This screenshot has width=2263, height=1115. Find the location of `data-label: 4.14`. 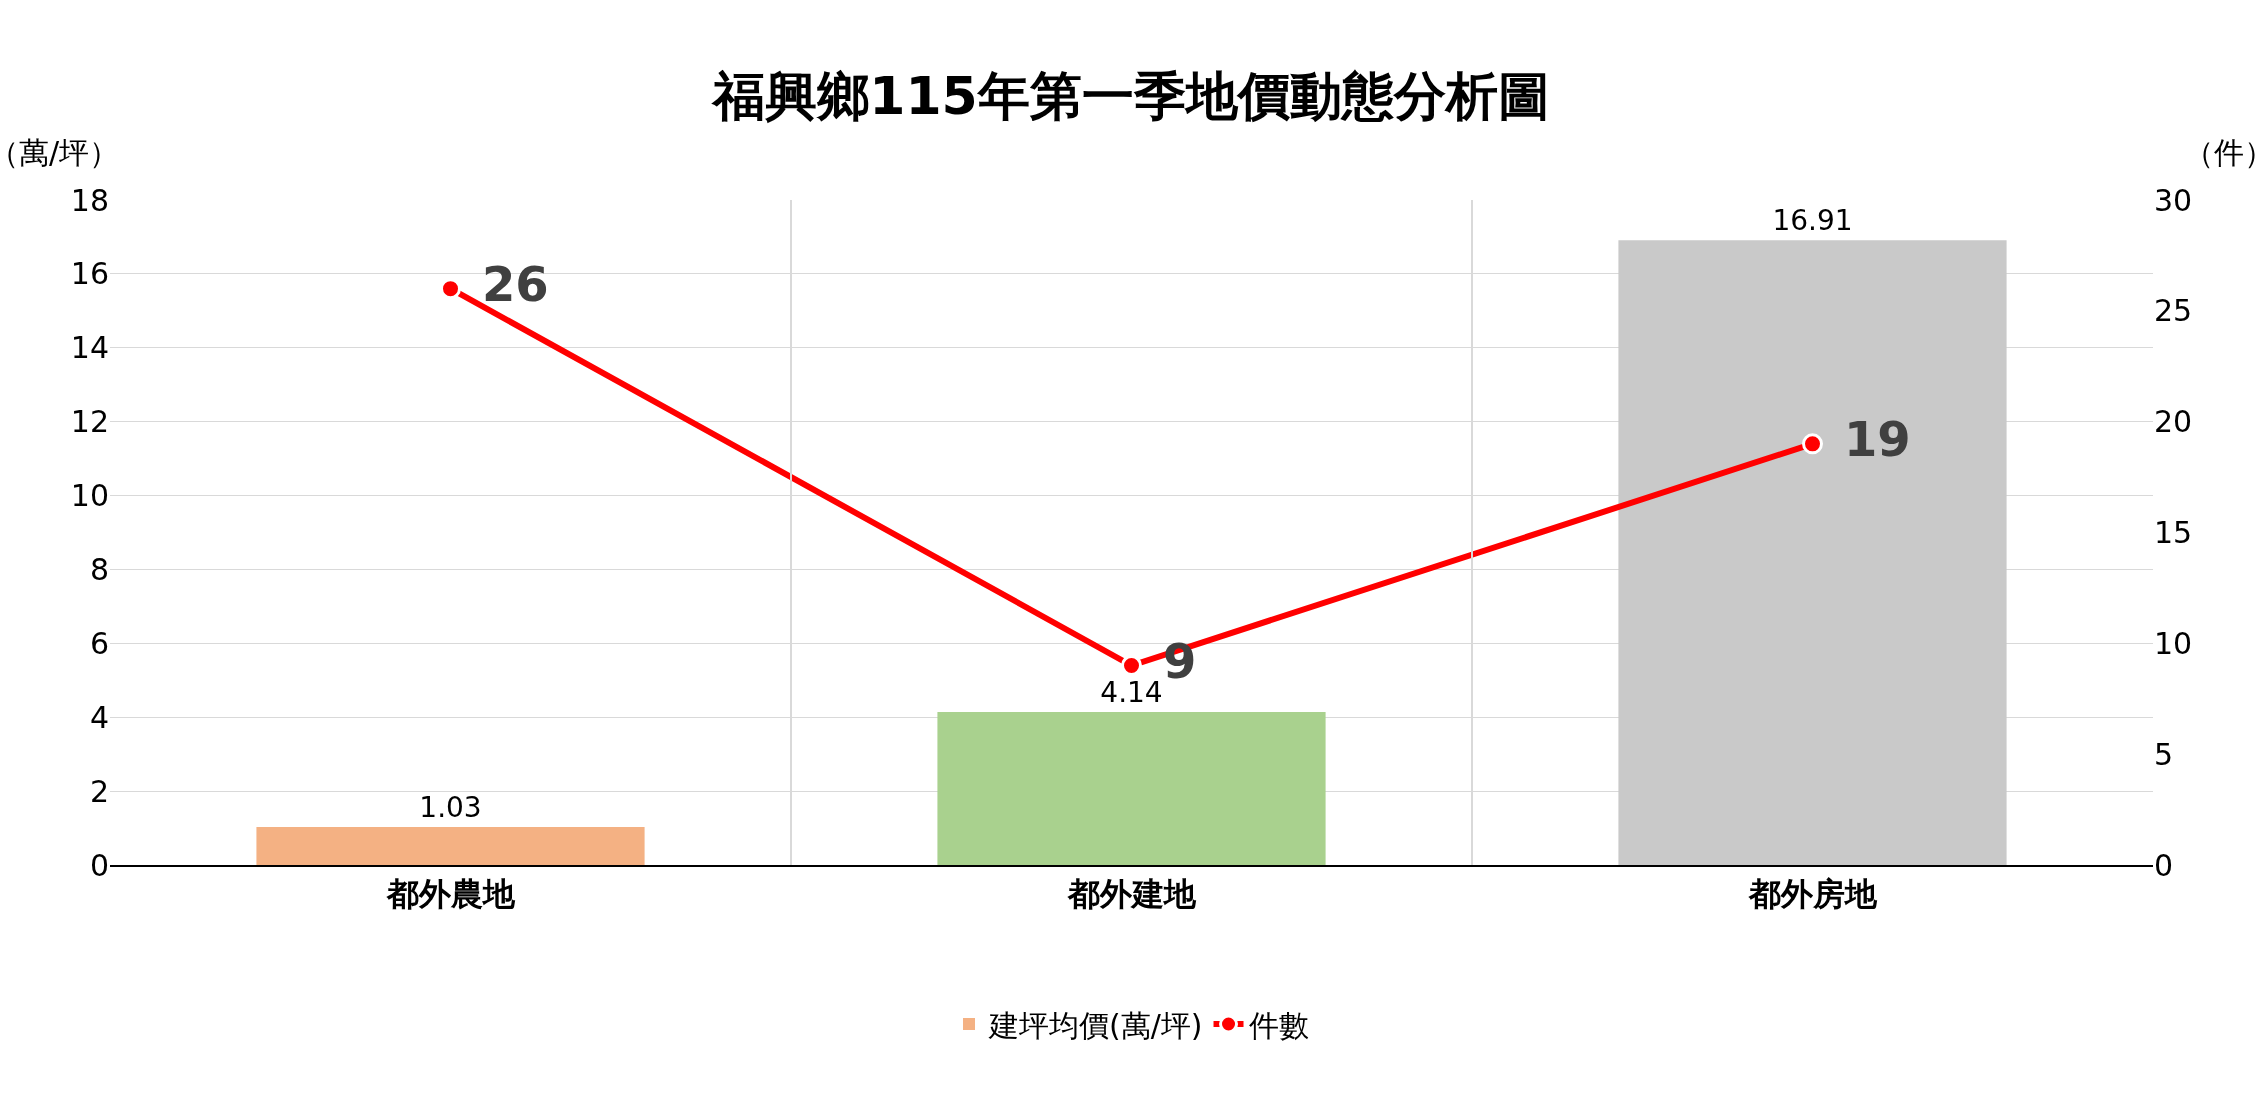

data-label: 4.14 is located at coordinates (1131, 693).